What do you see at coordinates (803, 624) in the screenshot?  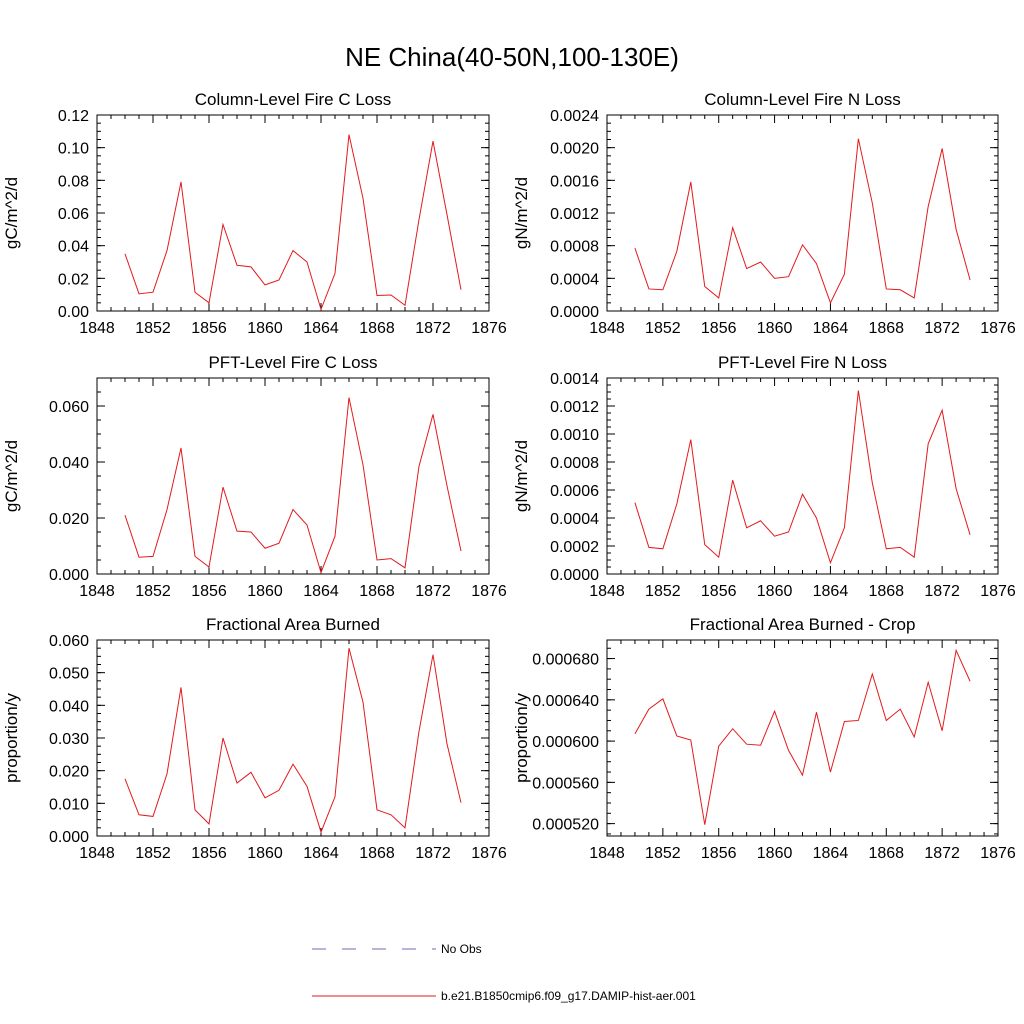 I see `panel-title: Fractional Area Burned - Crop` at bounding box center [803, 624].